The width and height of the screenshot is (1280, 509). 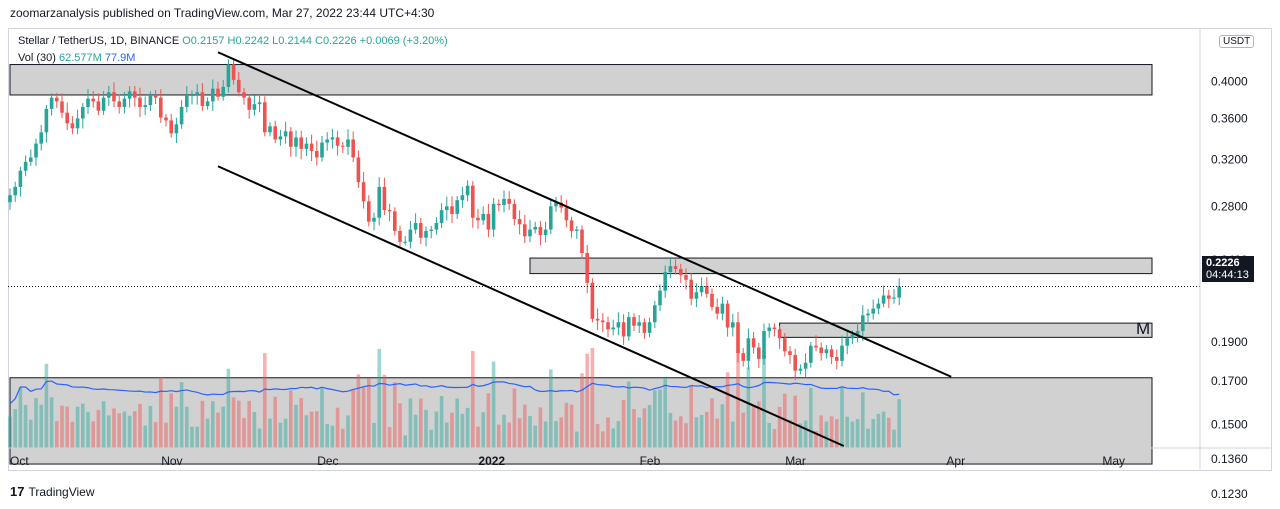 I want to click on volume-bars, so click(x=454, y=398).